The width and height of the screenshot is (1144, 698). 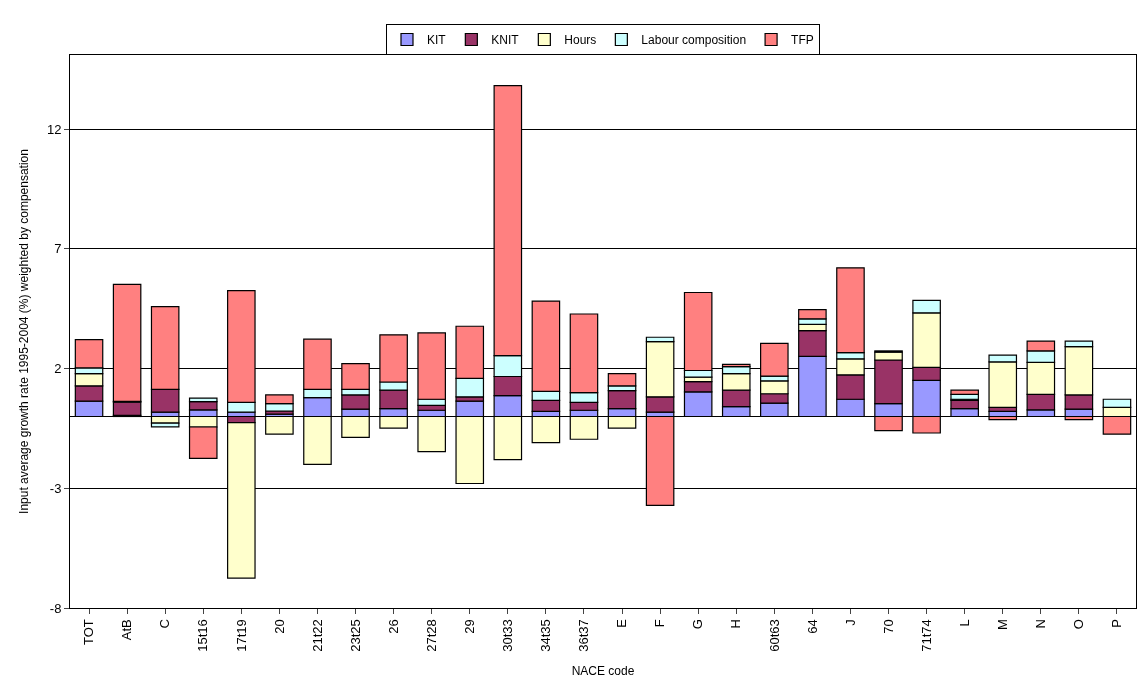 I want to click on x-tick-label: C, so click(x=165, y=624).